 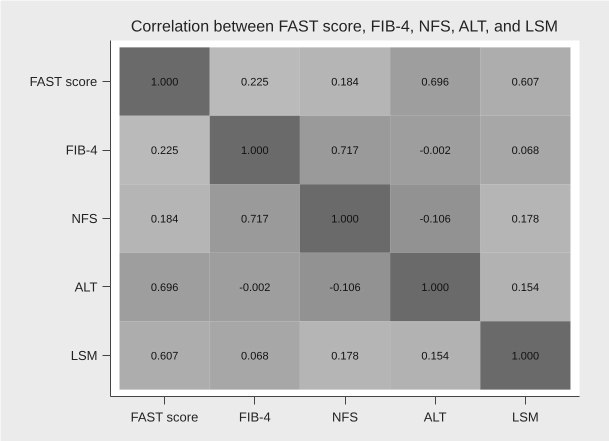 What do you see at coordinates (82, 150) in the screenshot?
I see `y-tick-label: FIB-4` at bounding box center [82, 150].